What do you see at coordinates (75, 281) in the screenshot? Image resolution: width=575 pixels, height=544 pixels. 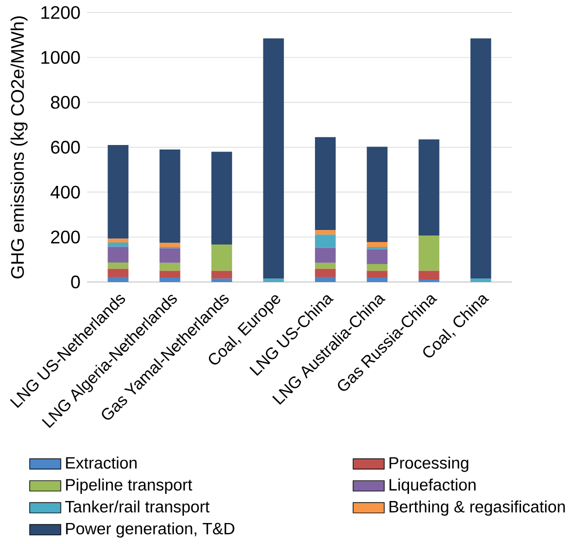 I see `y-tick-label: 0` at bounding box center [75, 281].